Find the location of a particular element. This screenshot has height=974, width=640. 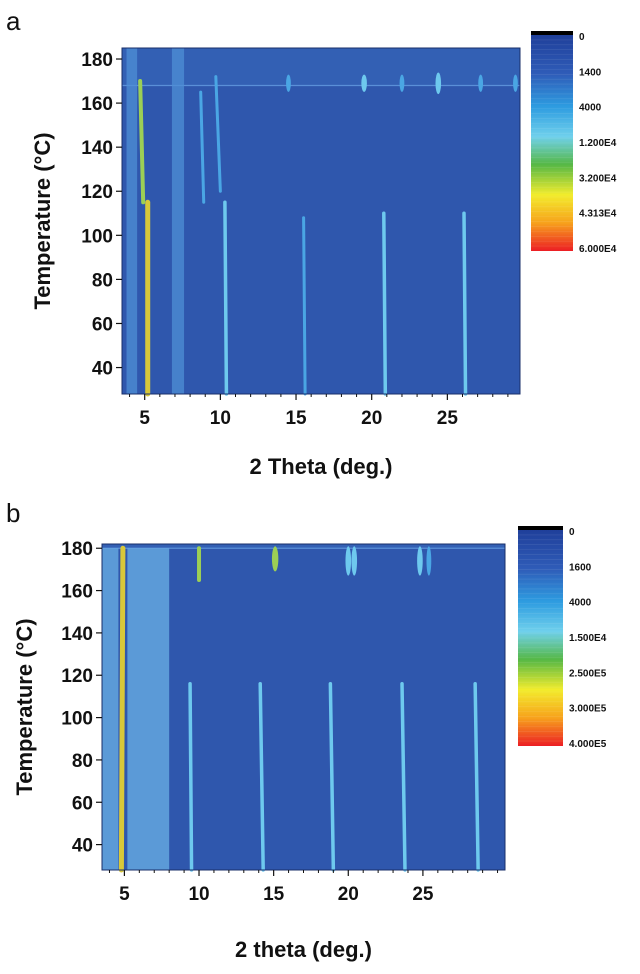

colorbar-b: 0 1600 4000 1.500E4 2.500E5 3.000E5 4.000E5 is located at coordinates (562, 638).